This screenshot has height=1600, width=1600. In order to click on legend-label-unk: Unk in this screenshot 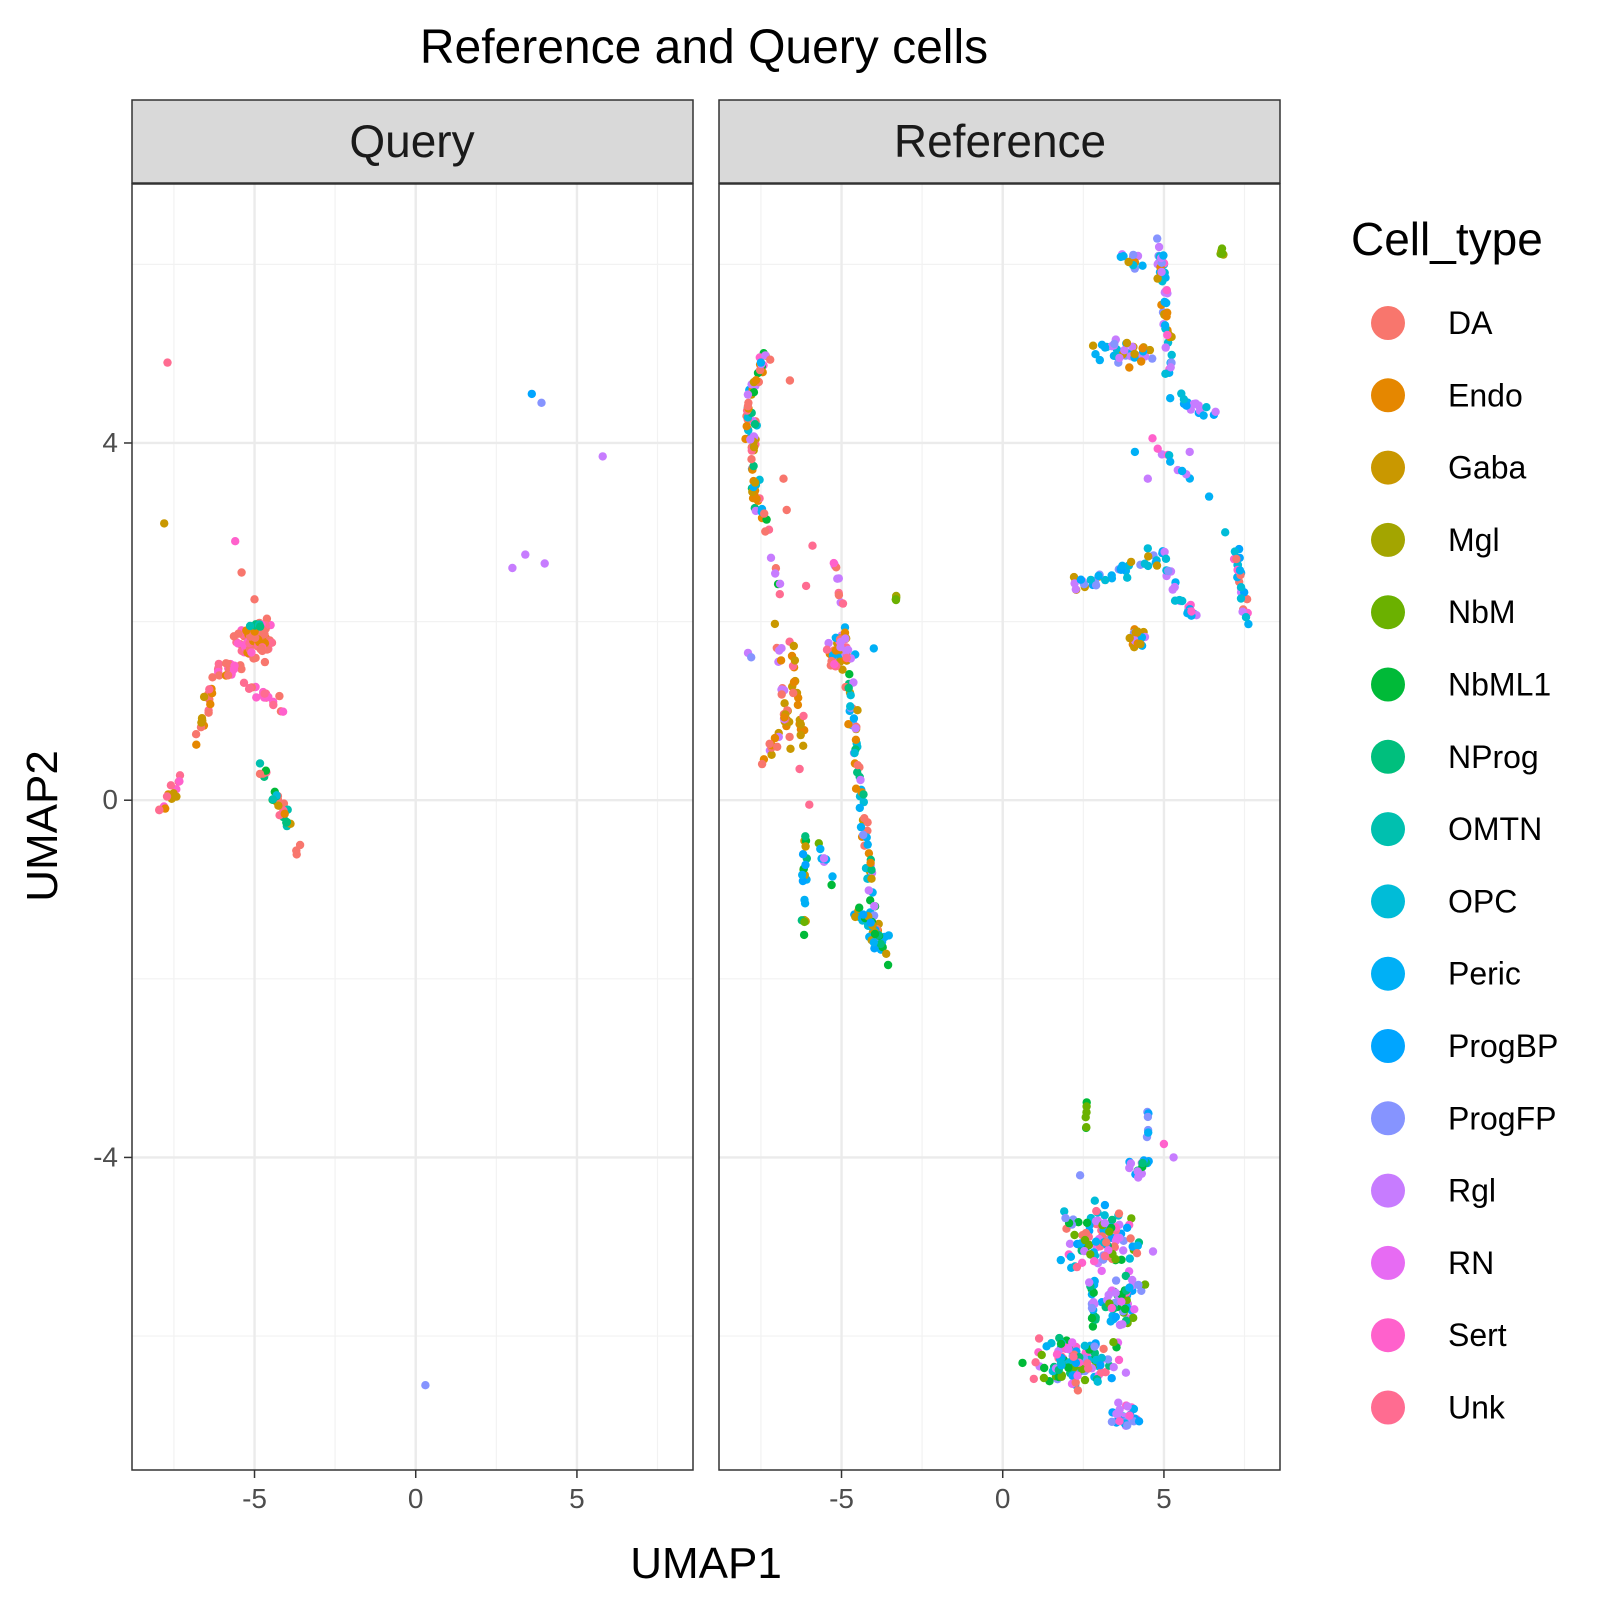, I will do `click(1477, 1408)`.